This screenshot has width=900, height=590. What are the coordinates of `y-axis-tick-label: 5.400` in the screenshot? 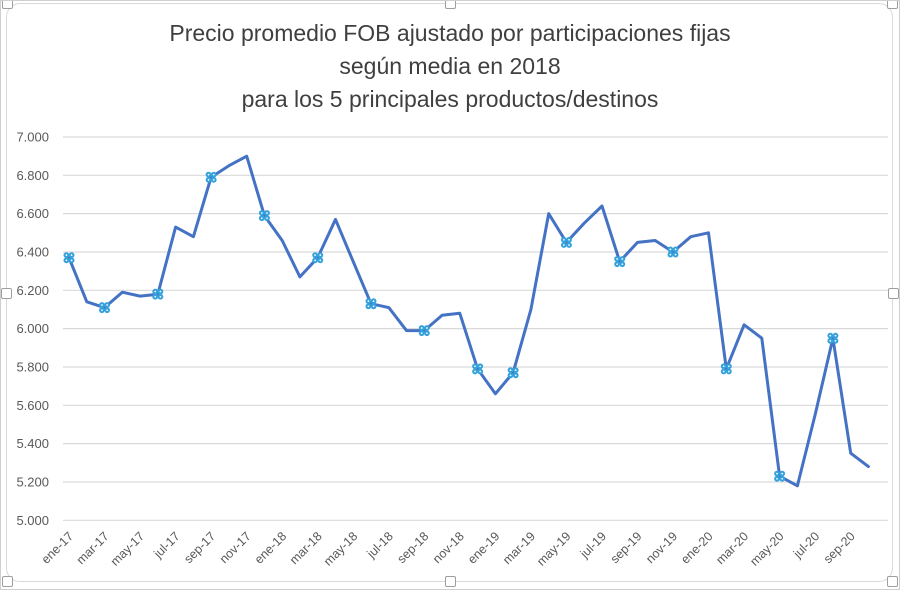 It's located at (32, 443).